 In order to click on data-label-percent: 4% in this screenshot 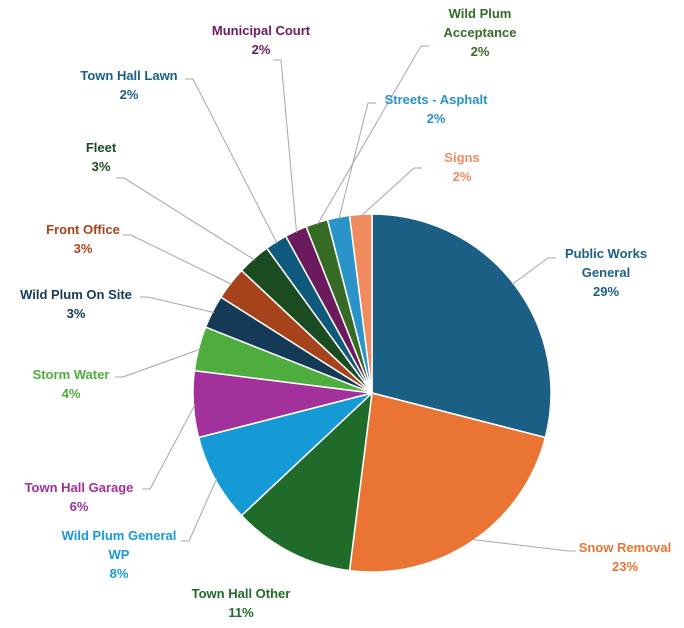, I will do `click(71, 393)`.